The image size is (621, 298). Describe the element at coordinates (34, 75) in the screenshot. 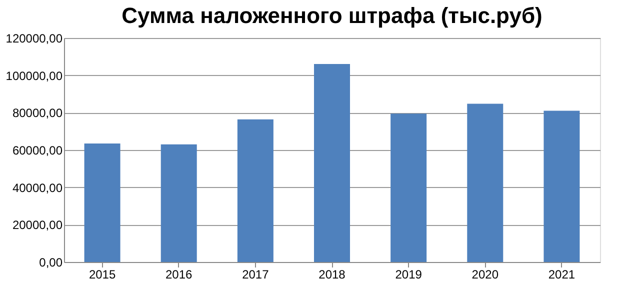

I see `y-tick-label: 100000,00` at that location.